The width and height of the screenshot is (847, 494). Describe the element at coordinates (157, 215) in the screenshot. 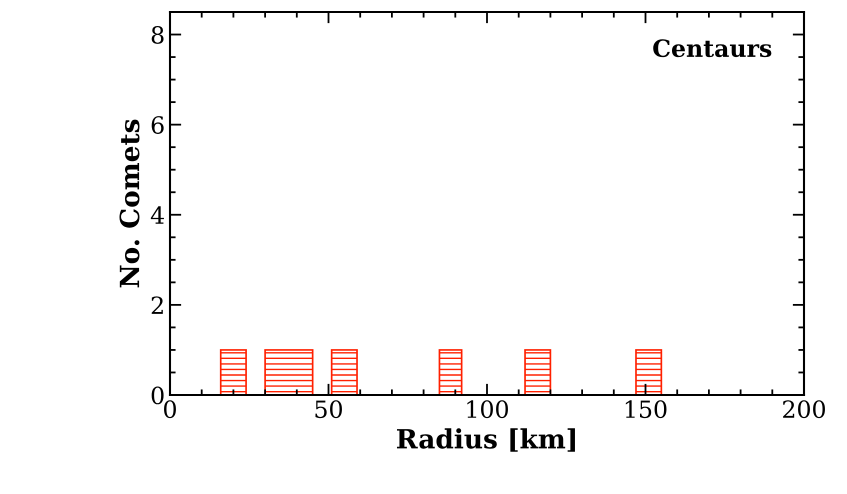

I see `y-tick-label: 4` at that location.